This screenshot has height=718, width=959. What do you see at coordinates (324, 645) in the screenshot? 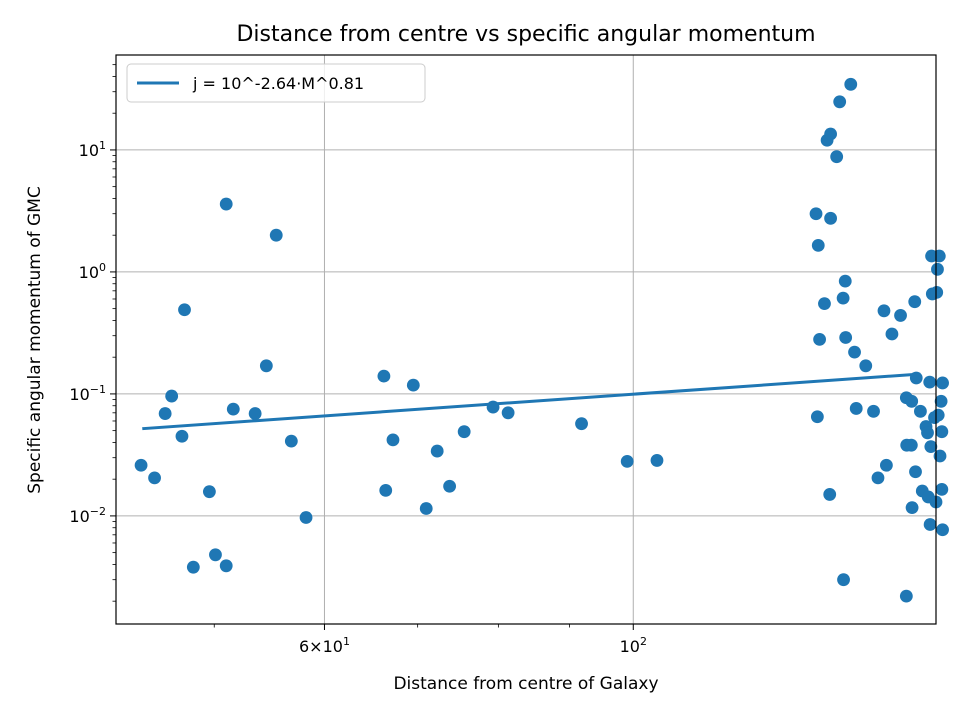
I see `x-tick-label: 6×101` at bounding box center [324, 645].